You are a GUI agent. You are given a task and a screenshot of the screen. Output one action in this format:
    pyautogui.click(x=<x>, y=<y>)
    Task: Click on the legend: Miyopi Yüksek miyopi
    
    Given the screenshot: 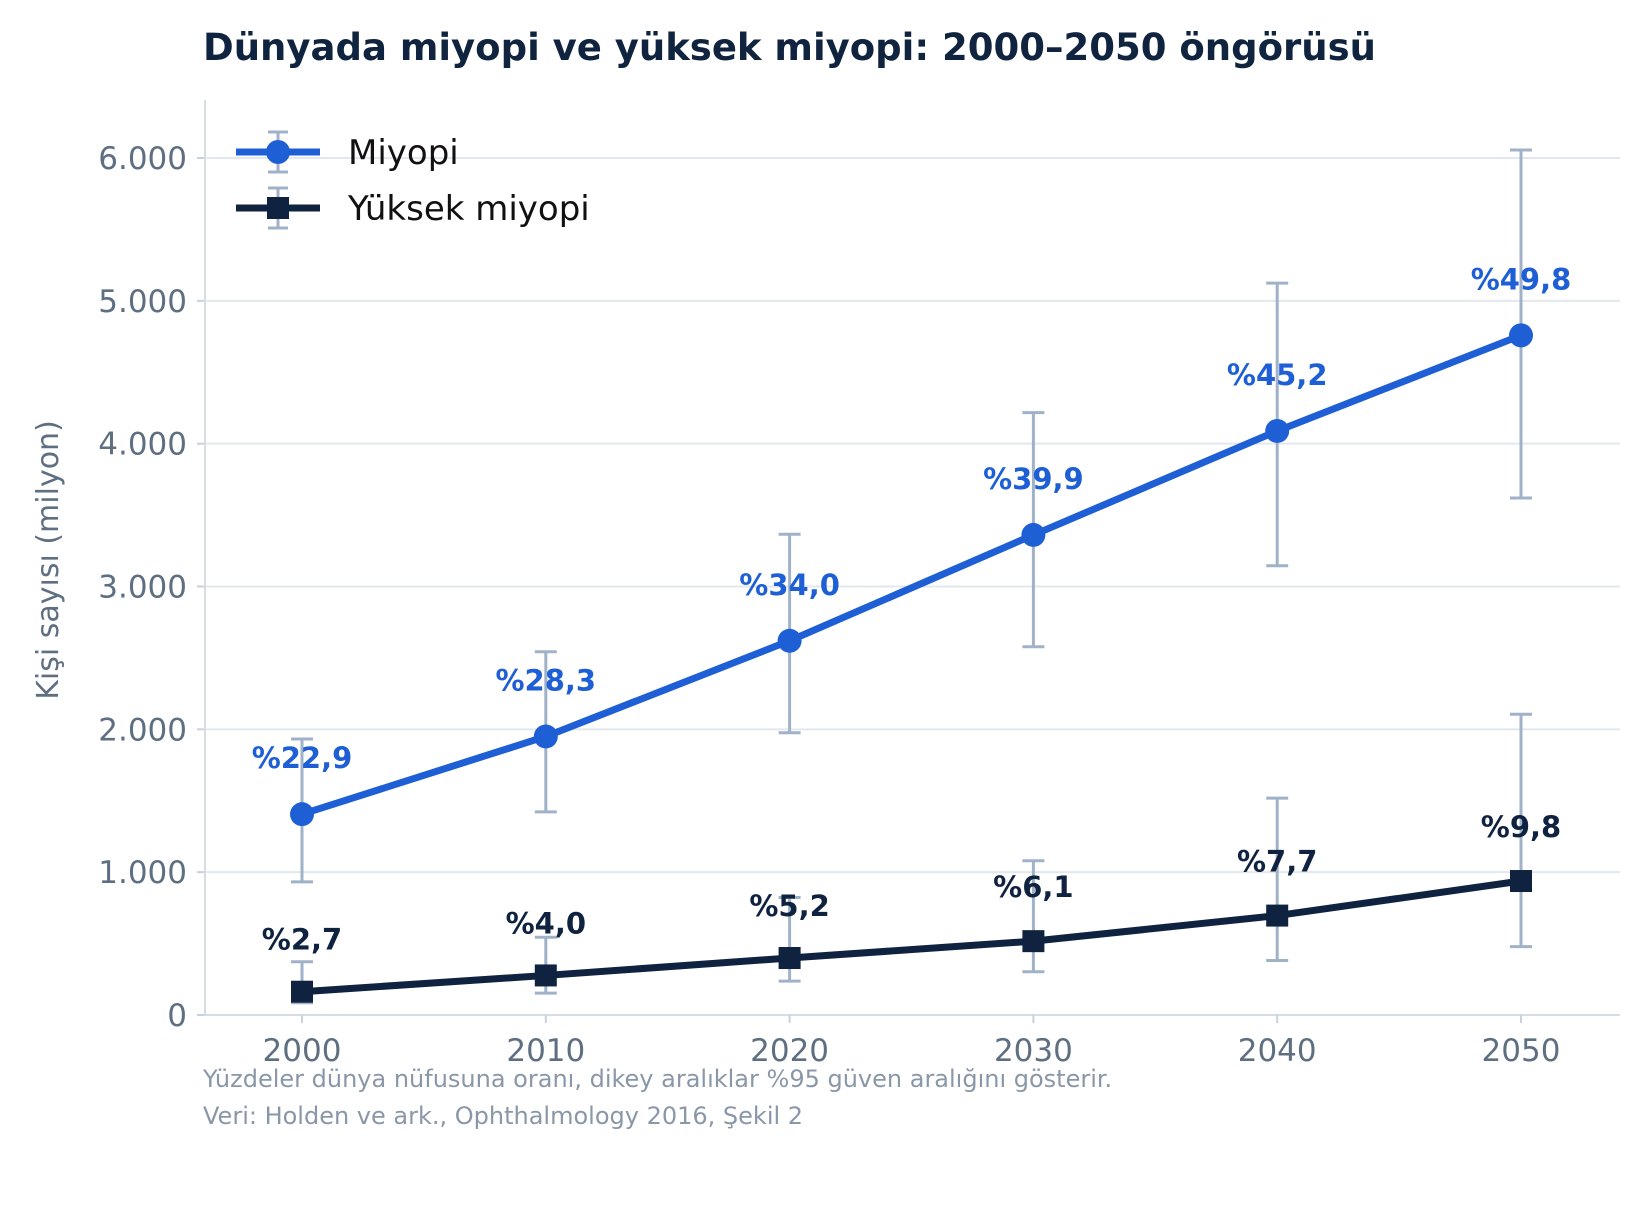 What is the action you would take?
    pyautogui.click(x=413, y=180)
    